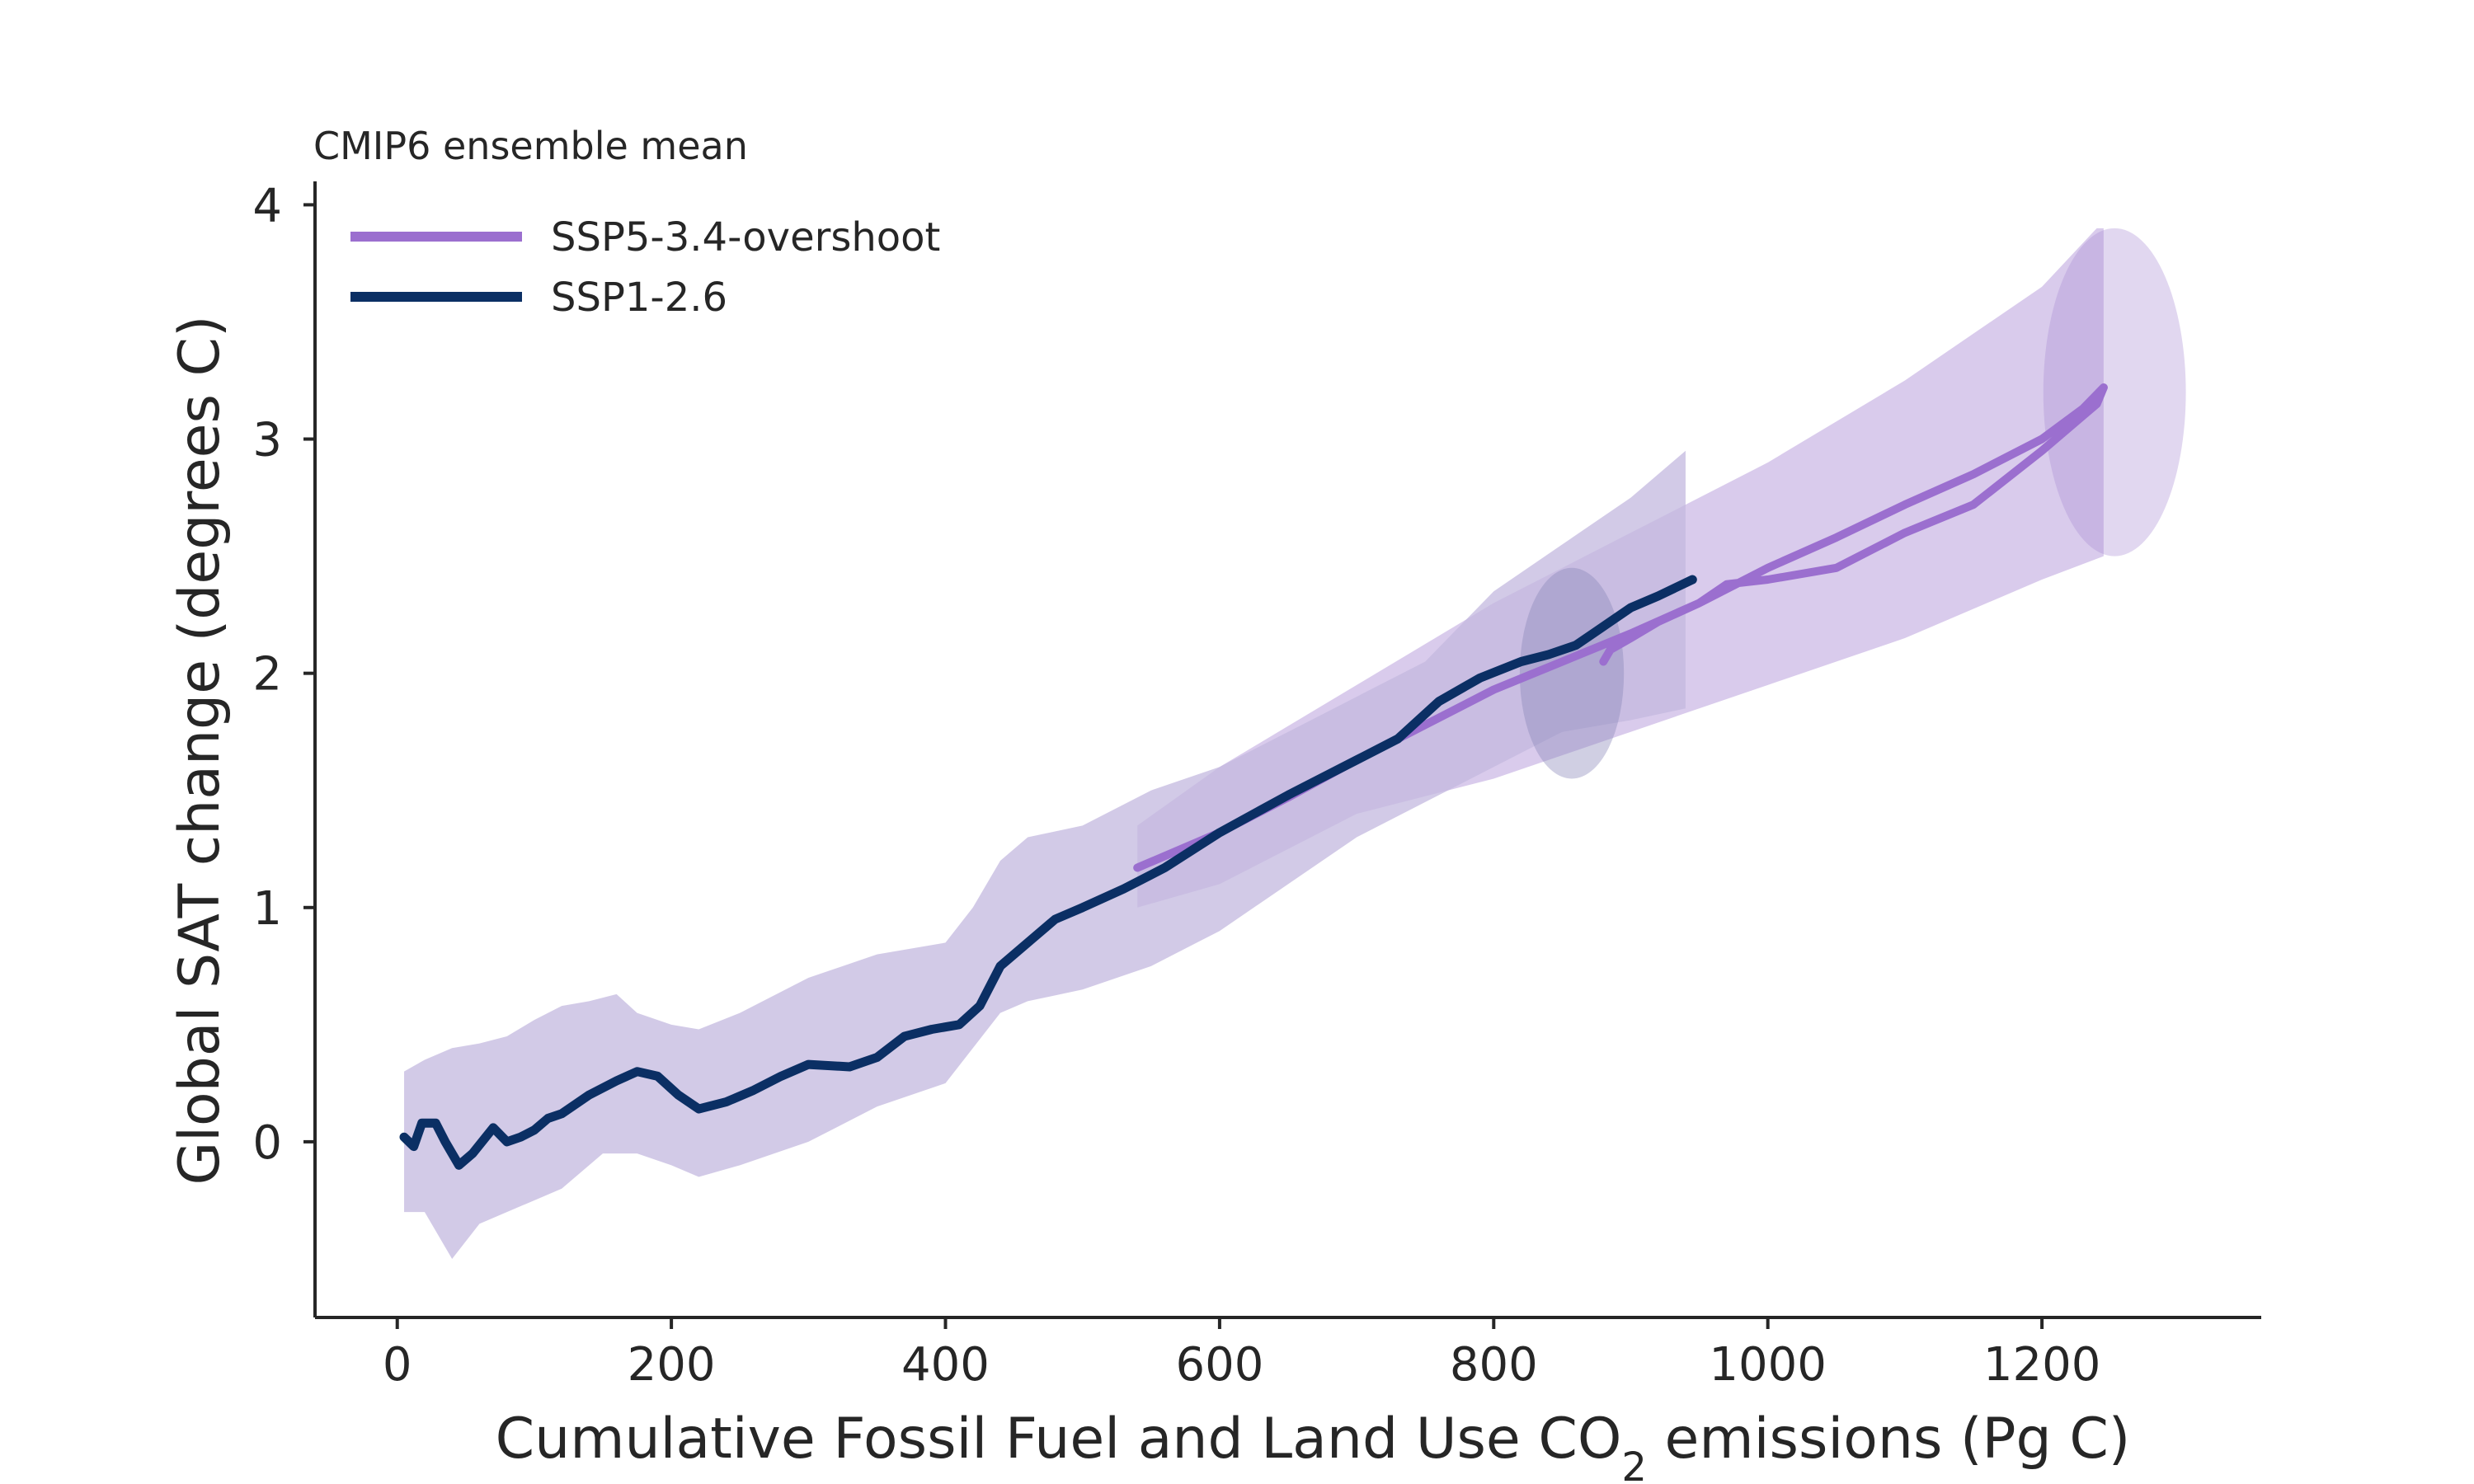  I want to click on legend-label-ssp1: SSP1-2.6, so click(639, 298).